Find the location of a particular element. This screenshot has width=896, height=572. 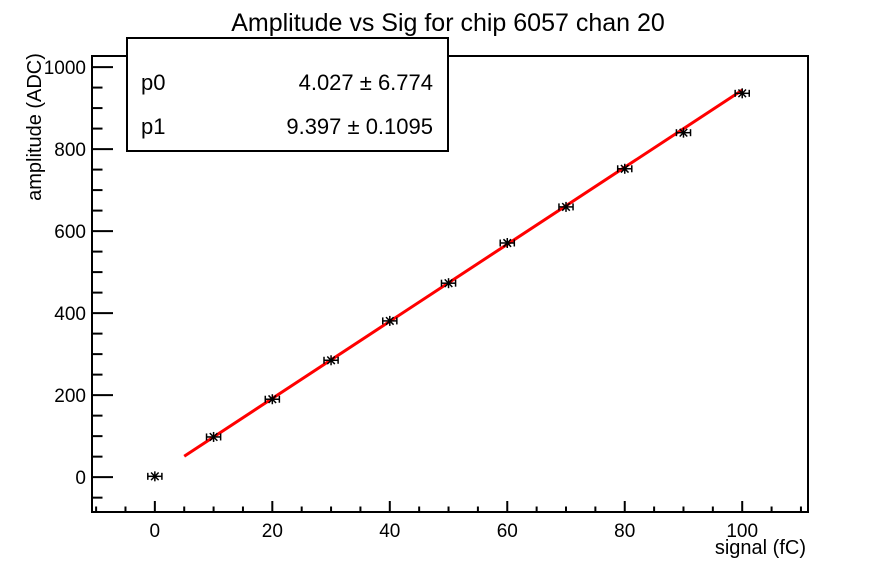

stats-p1-value: 9.397 ± 0.1095 is located at coordinates (359, 126).